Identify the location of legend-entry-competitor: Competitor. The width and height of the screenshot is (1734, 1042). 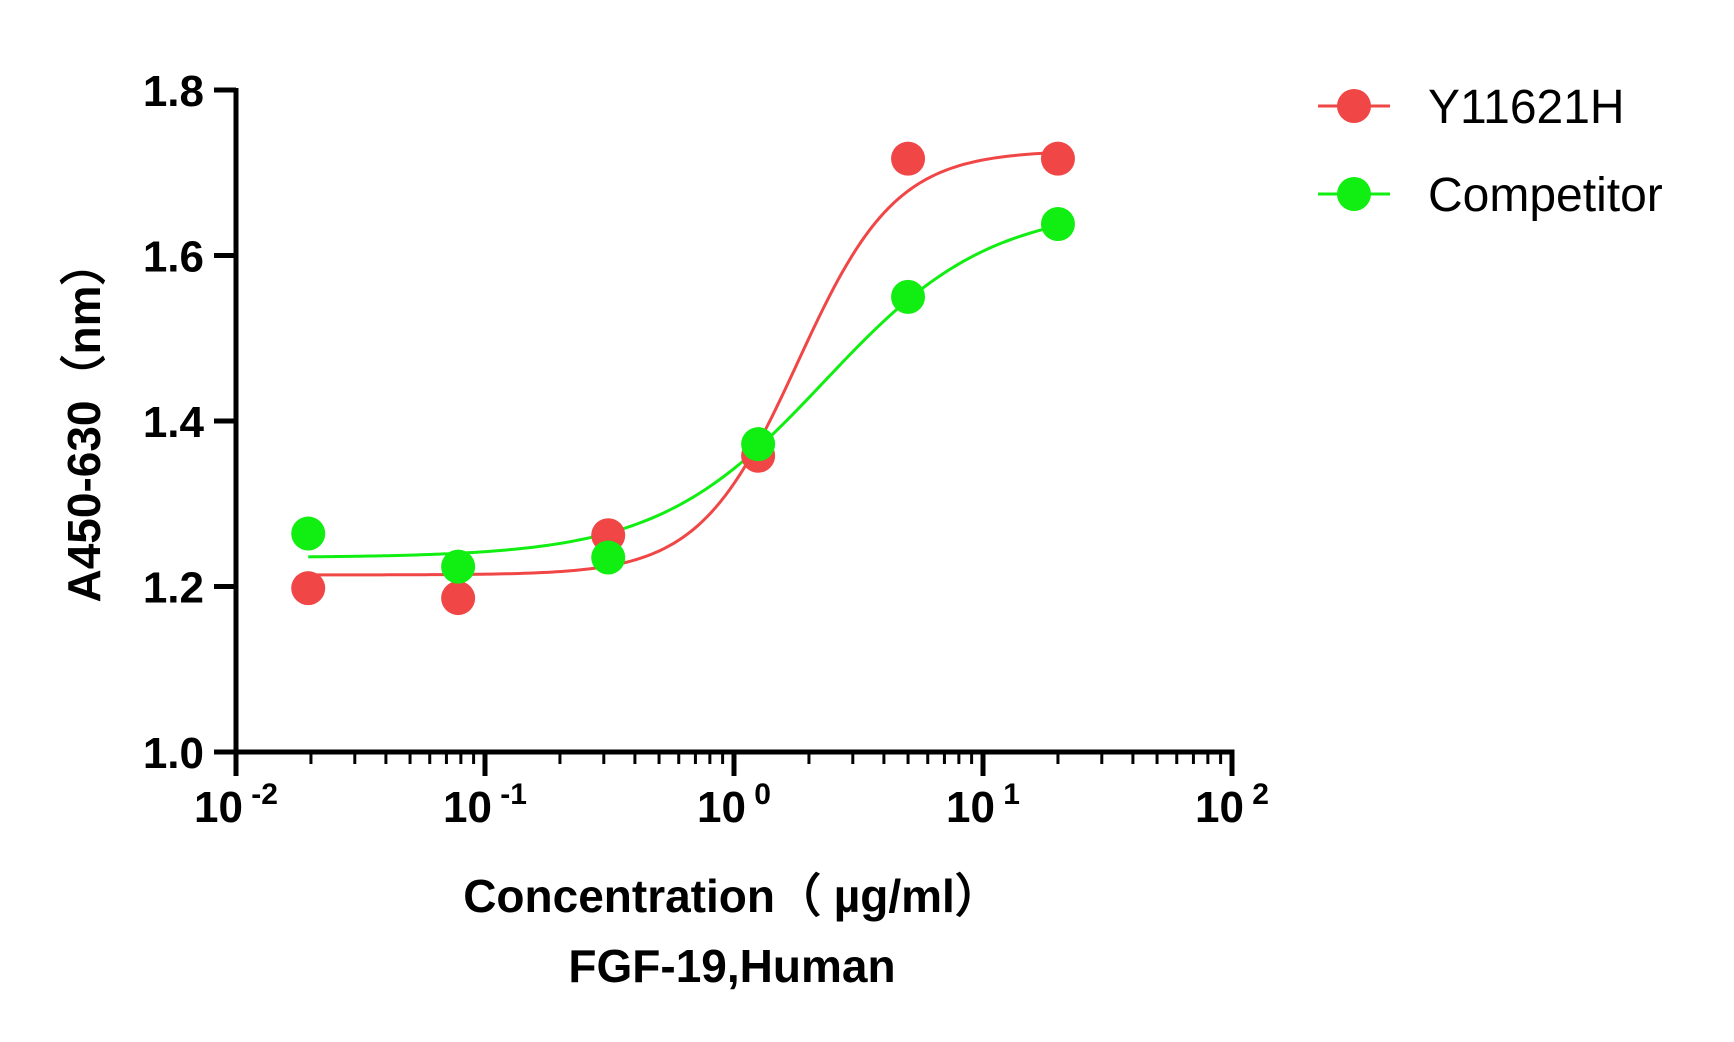
(1490, 195).